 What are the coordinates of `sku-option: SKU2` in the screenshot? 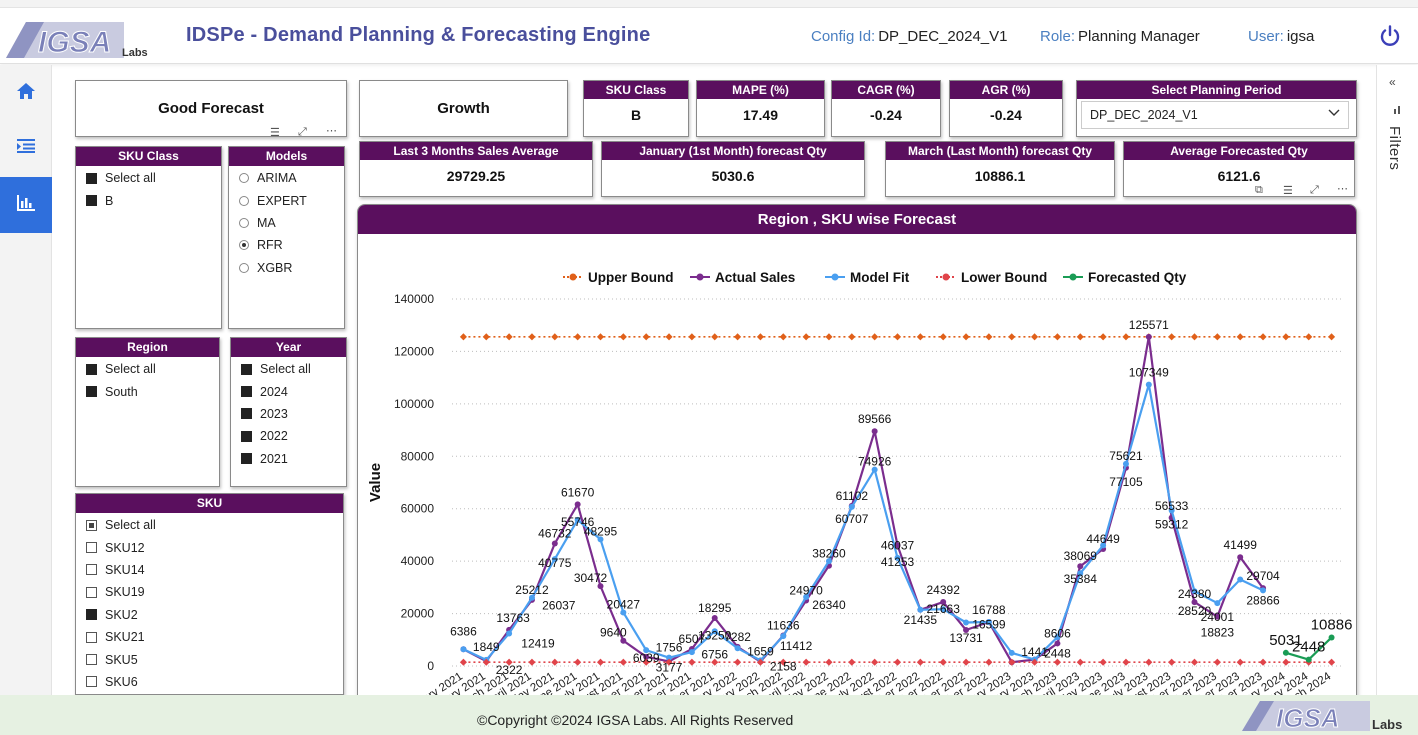 It's located at (209, 615).